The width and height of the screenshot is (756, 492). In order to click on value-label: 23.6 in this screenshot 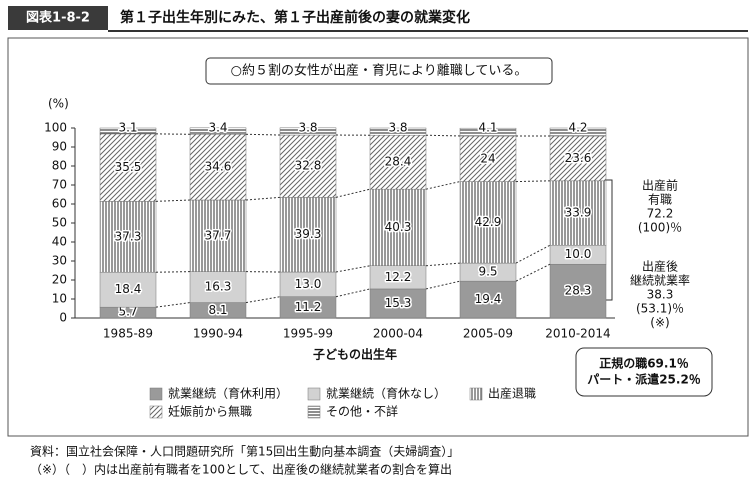, I will do `click(578, 158)`.